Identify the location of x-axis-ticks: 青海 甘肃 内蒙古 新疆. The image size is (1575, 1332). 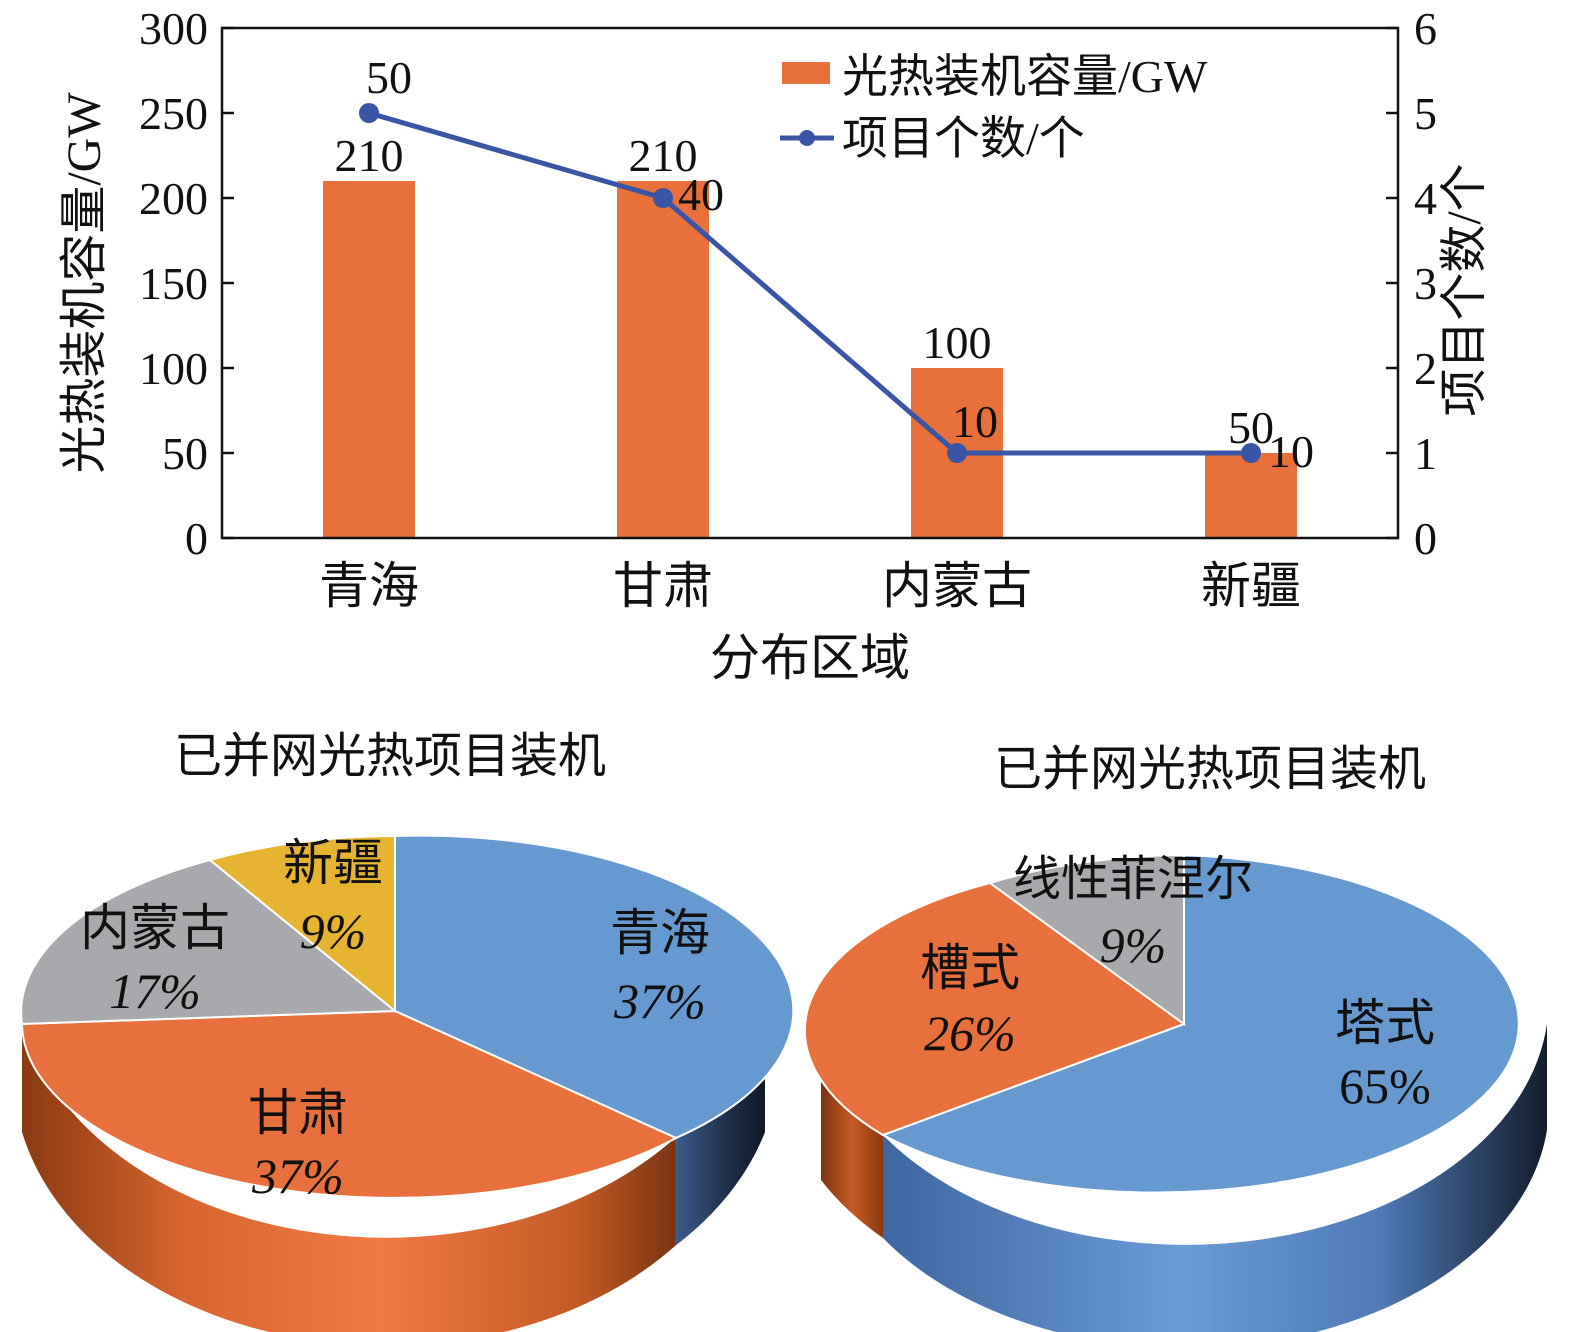
(810, 586).